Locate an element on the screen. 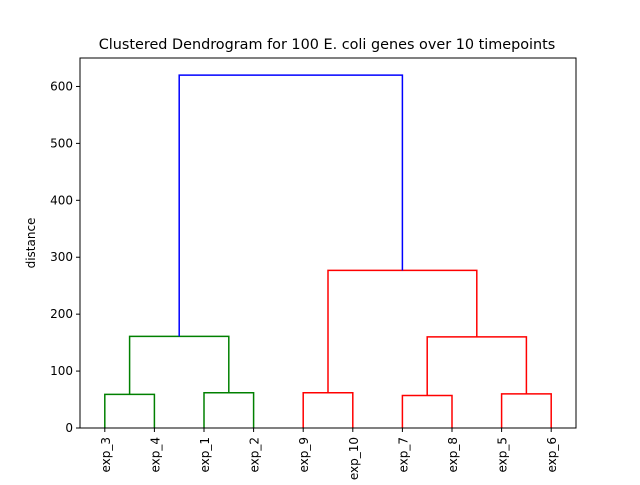  leaf-label-exp_2: exp_2 is located at coordinates (255, 455).